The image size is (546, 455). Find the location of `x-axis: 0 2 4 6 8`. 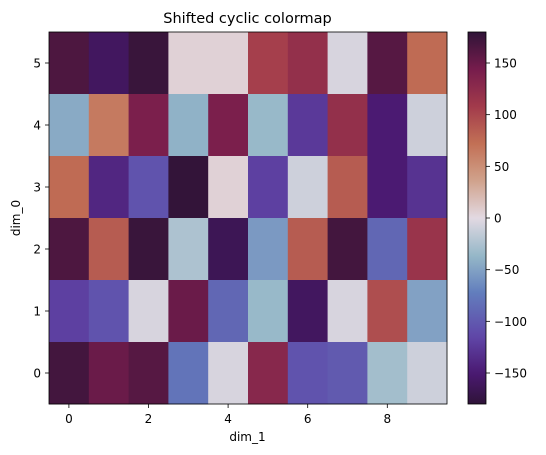

x-axis: 0 2 4 6 8 is located at coordinates (228, 415).